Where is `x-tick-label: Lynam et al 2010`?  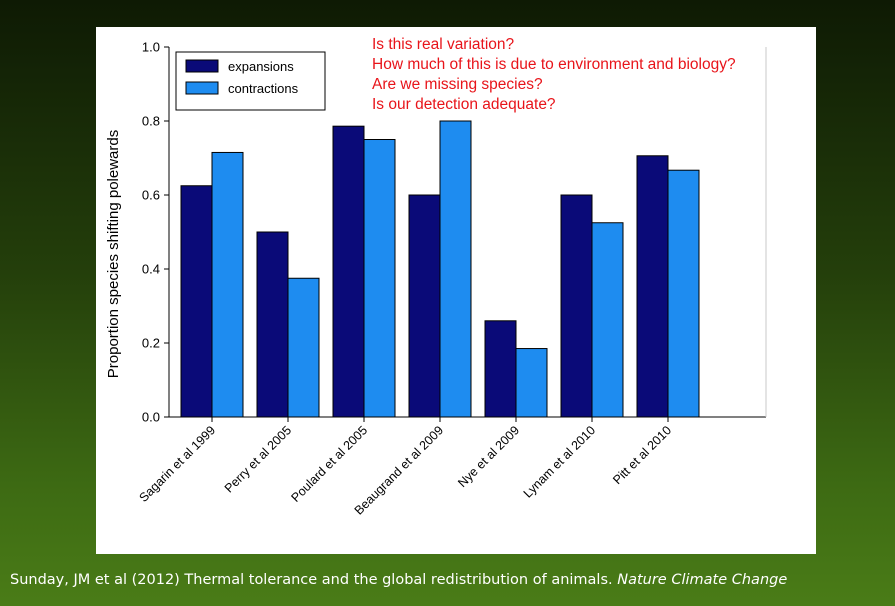 x-tick-label: Lynam et al 2010 is located at coordinates (559, 461).